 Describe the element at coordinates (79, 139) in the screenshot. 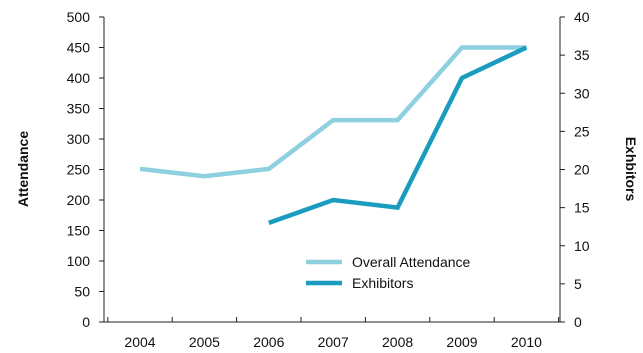

I see `y-left-tick-label: 300` at that location.